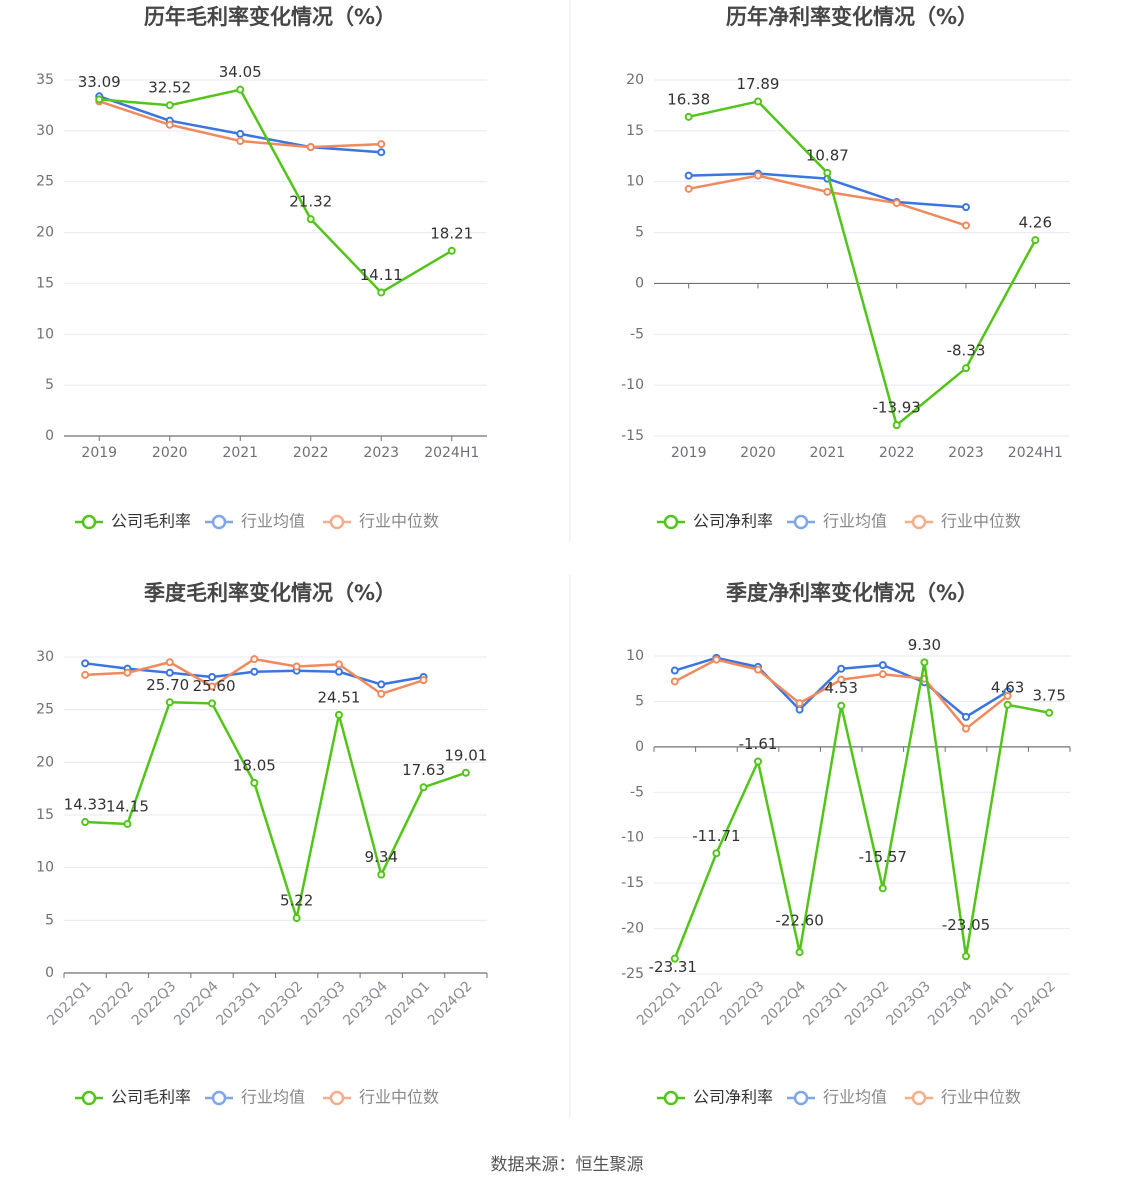 Image resolution: width=1134 pixels, height=1188 pixels. Describe the element at coordinates (323, 1003) in the screenshot. I see `x-tick-label: 2023Q3` at that location.